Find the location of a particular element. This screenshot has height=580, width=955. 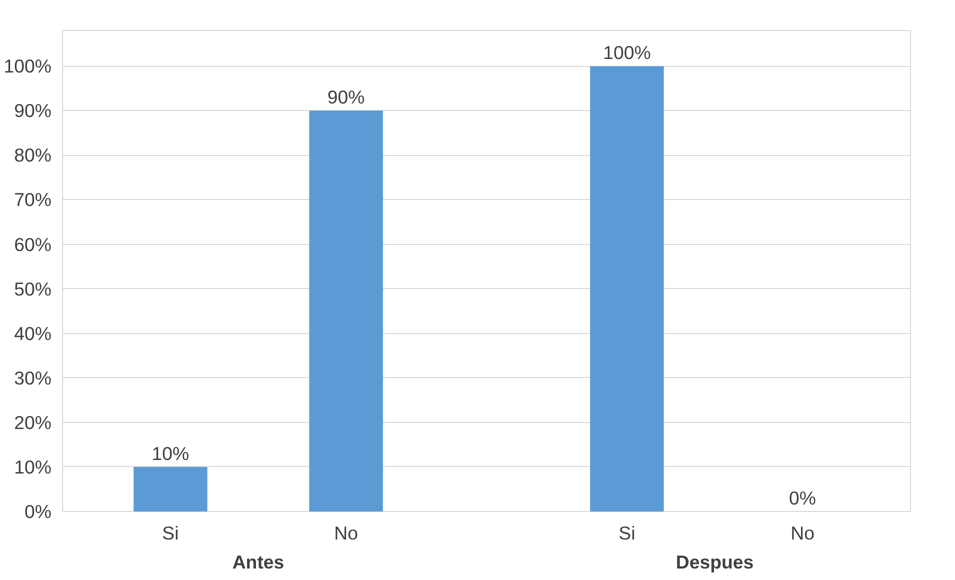

y-tick-label: 90% is located at coordinates (33, 111).